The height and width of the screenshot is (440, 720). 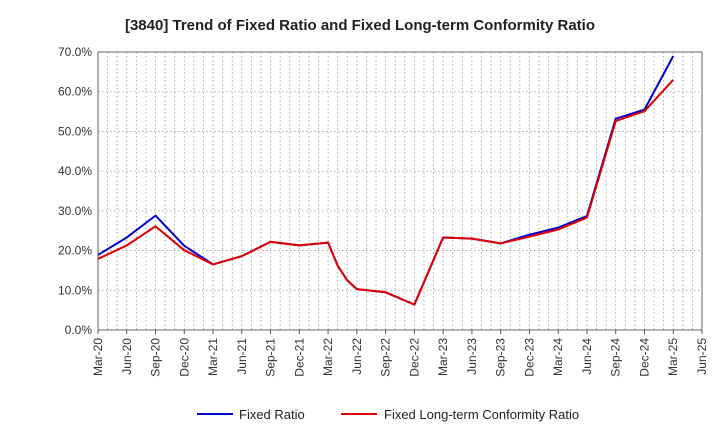 I want to click on y-tick-label: 20.0%, so click(x=75, y=251).